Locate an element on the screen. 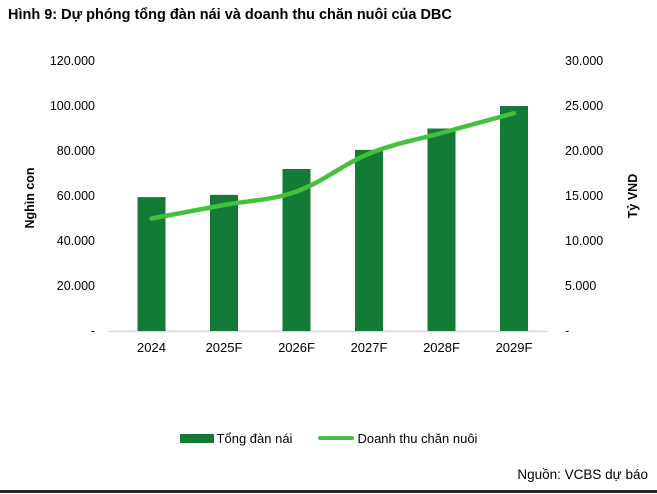  bar-2027F is located at coordinates (369, 240).